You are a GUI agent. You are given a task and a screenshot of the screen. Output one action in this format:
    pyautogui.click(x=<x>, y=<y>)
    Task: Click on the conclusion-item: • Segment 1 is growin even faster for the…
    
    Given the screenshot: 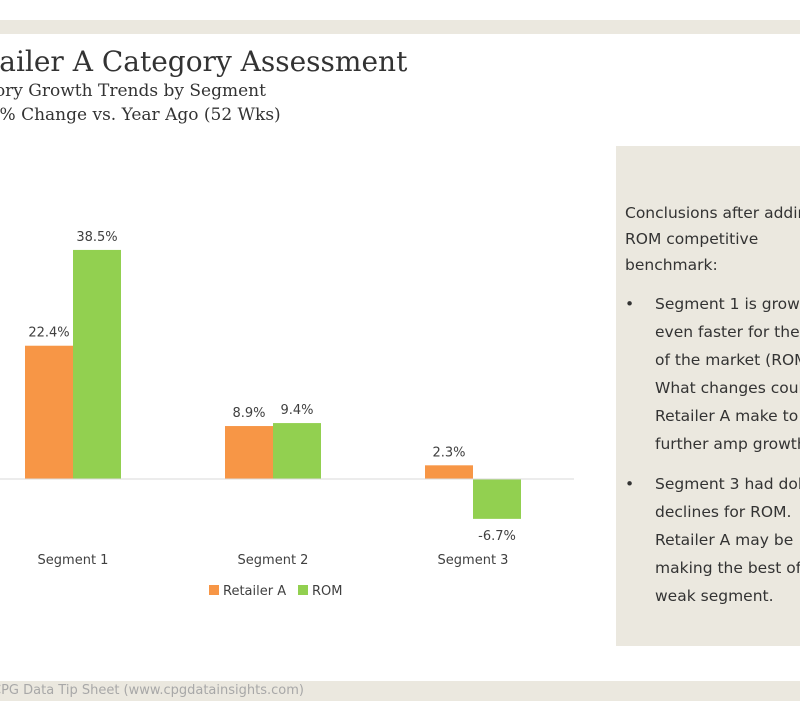 What is the action you would take?
    pyautogui.click(x=708, y=374)
    